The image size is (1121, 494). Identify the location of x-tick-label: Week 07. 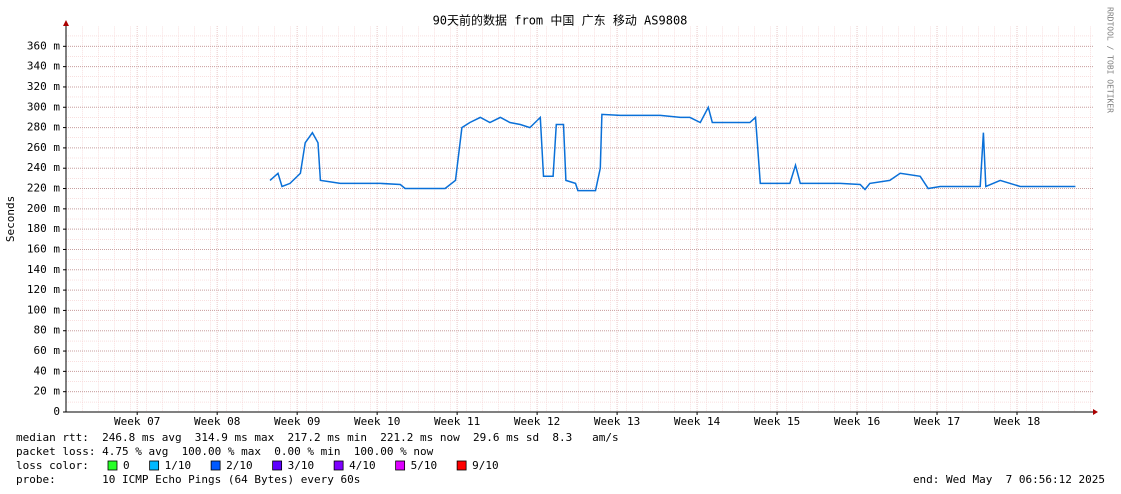
(137, 421).